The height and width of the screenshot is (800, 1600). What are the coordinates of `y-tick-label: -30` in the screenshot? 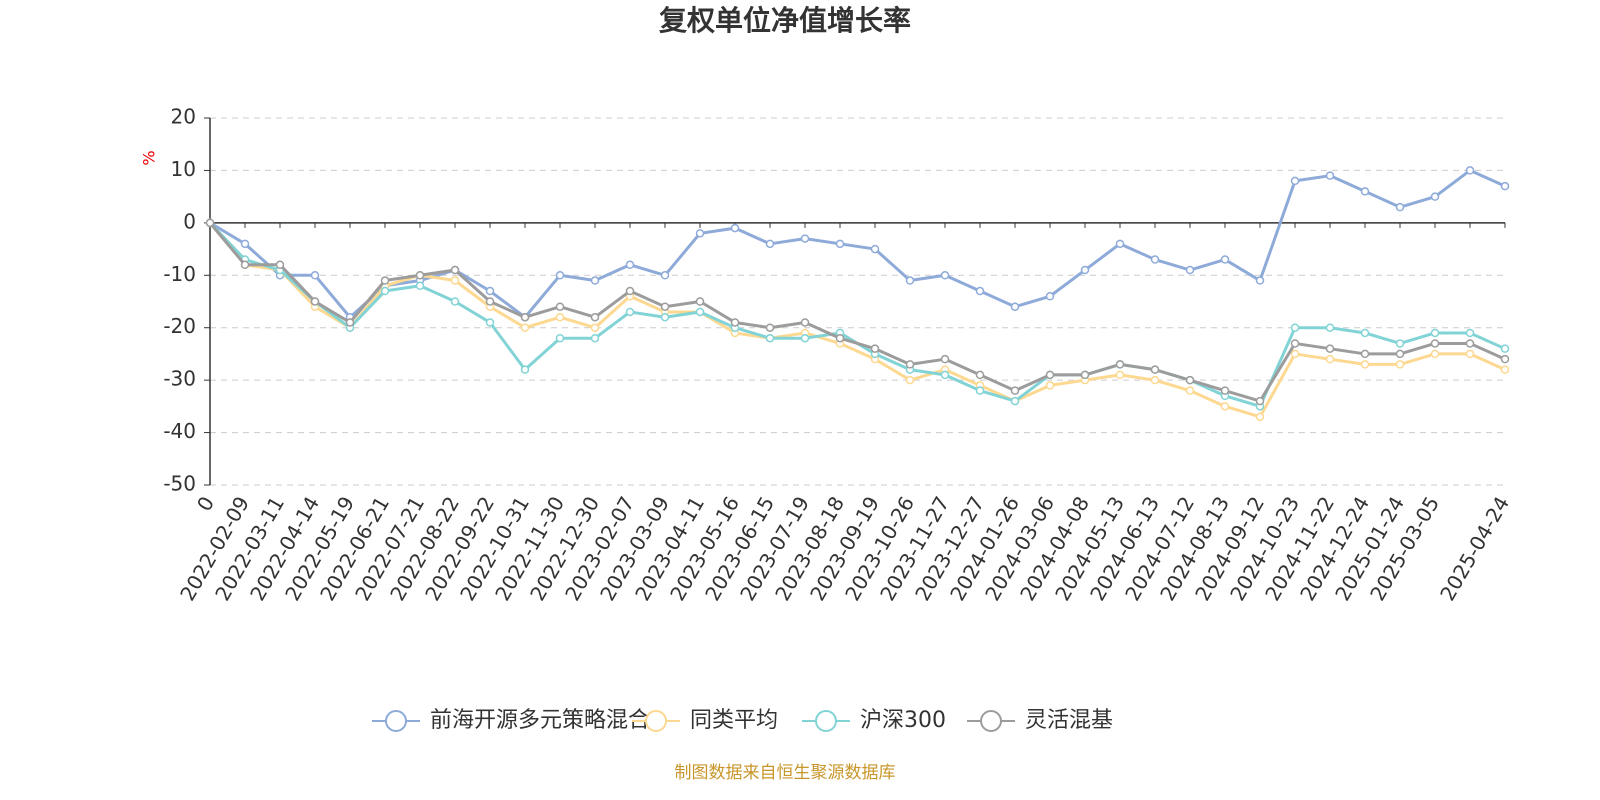 It's located at (179, 379).